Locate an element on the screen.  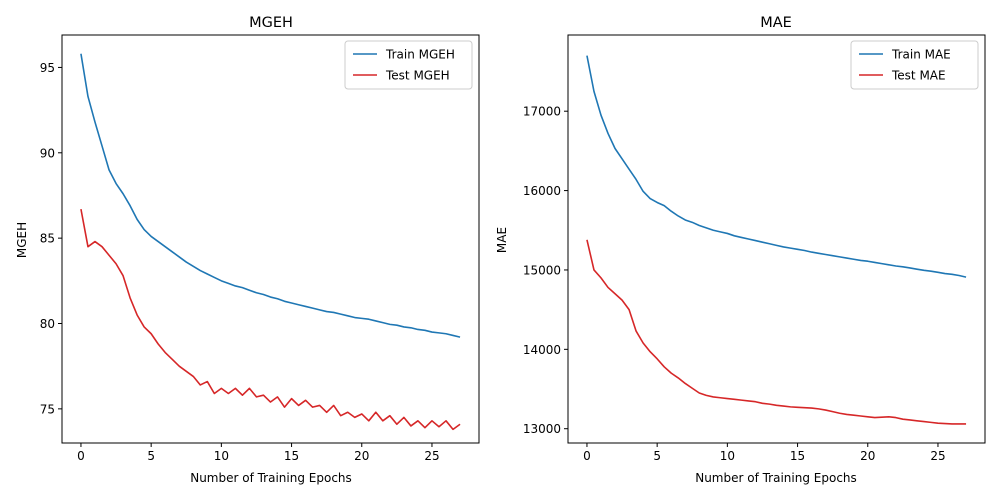
mgeh-x-tick-label-5: 25 is located at coordinates (431, 456).